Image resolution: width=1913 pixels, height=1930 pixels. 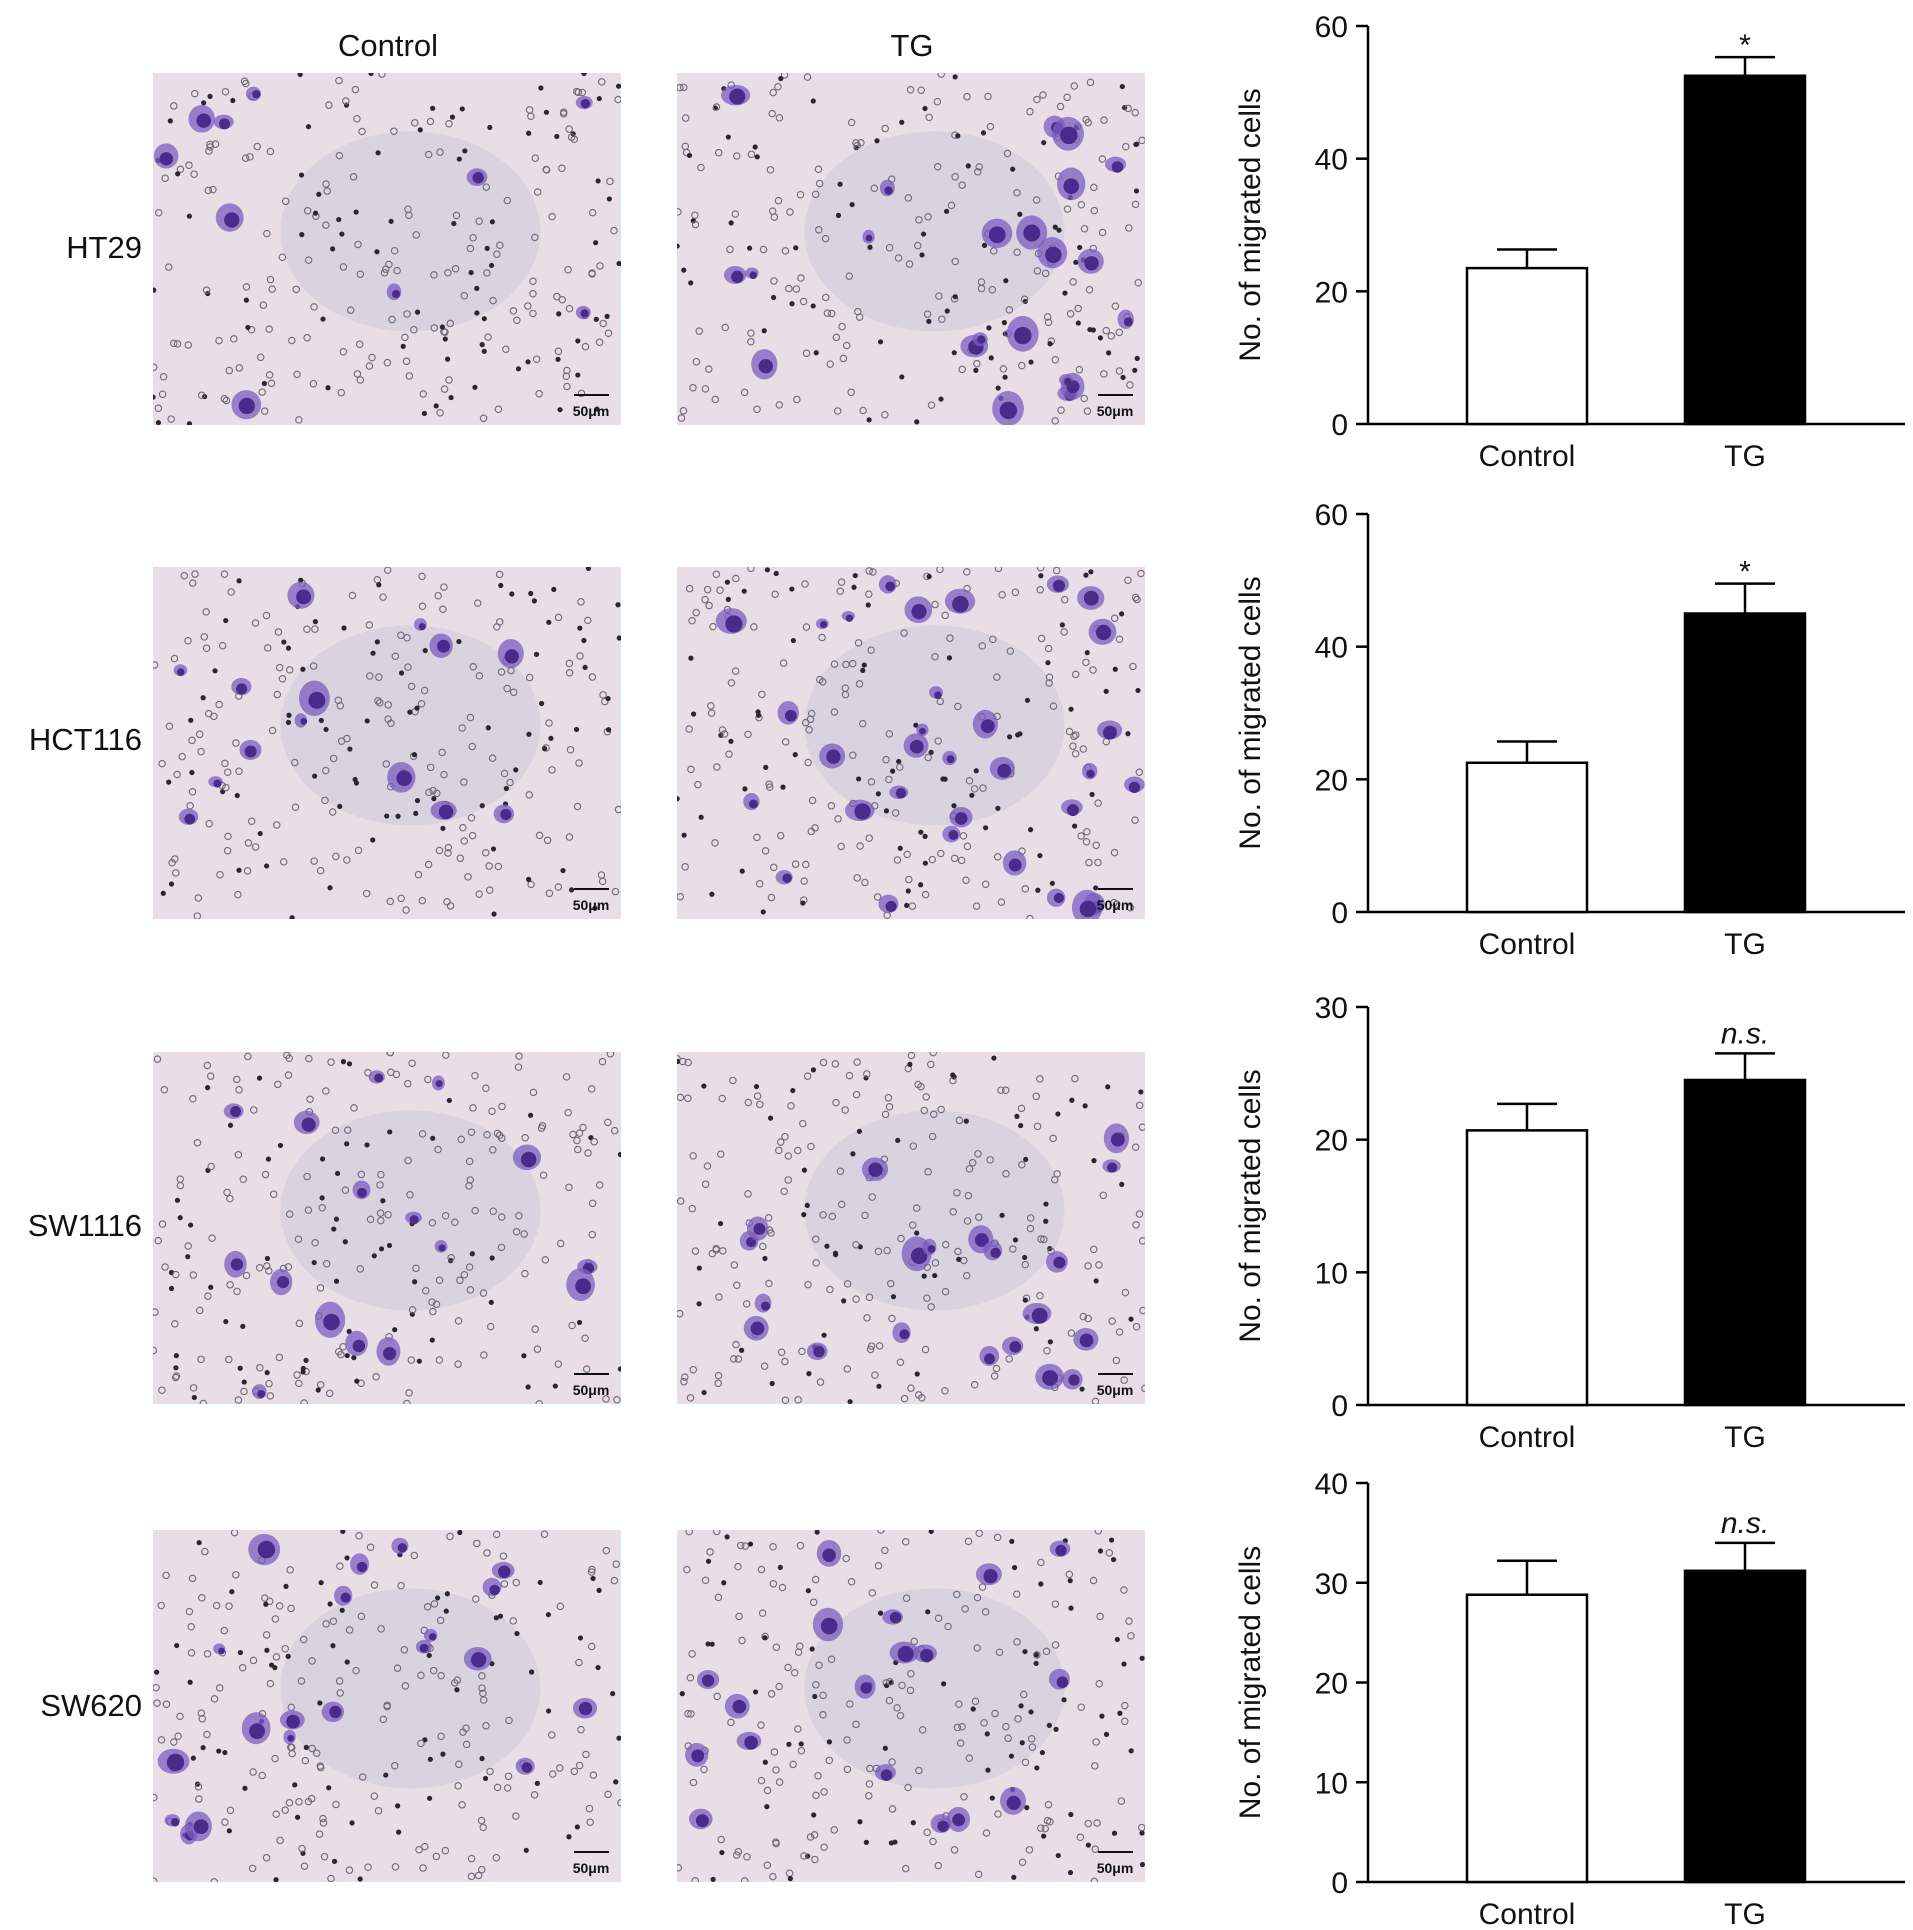 What do you see at coordinates (1569, 730) in the screenshot?
I see `bar-chart-hct116: 0 20 40 60 No. of migrated cells Control * TG` at bounding box center [1569, 730].